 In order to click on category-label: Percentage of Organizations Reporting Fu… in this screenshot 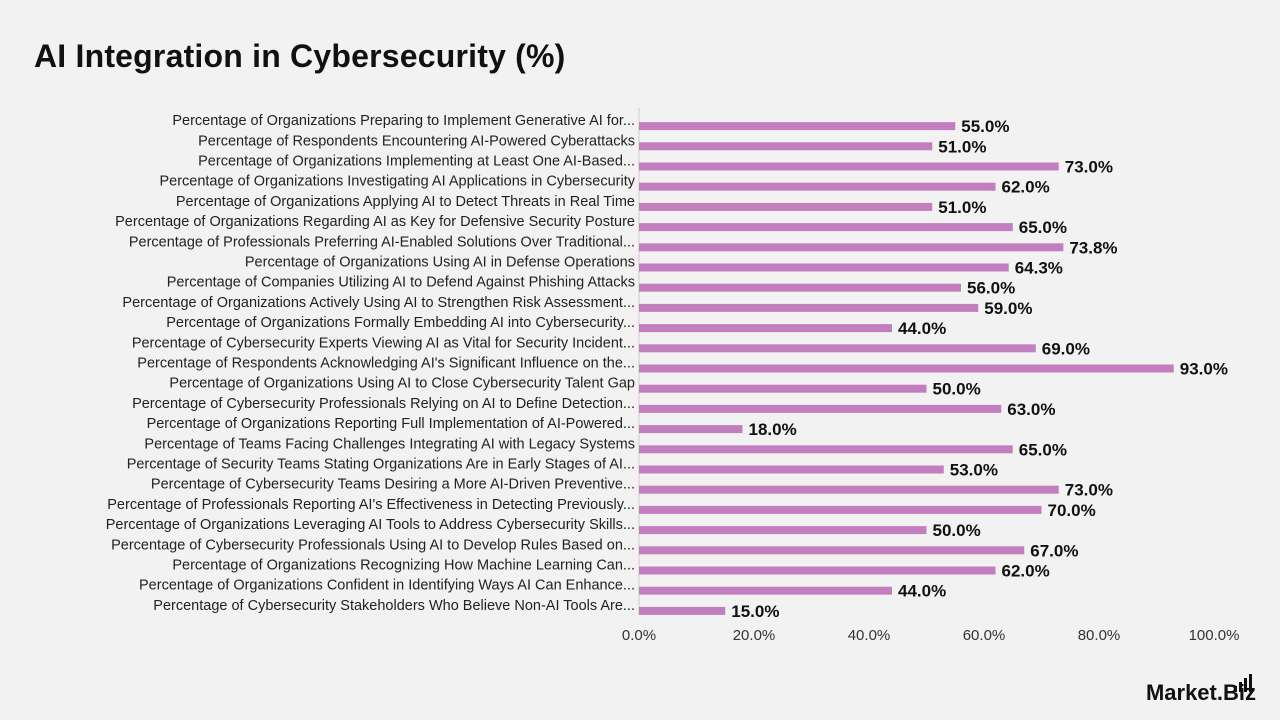, I will do `click(391, 424)`.